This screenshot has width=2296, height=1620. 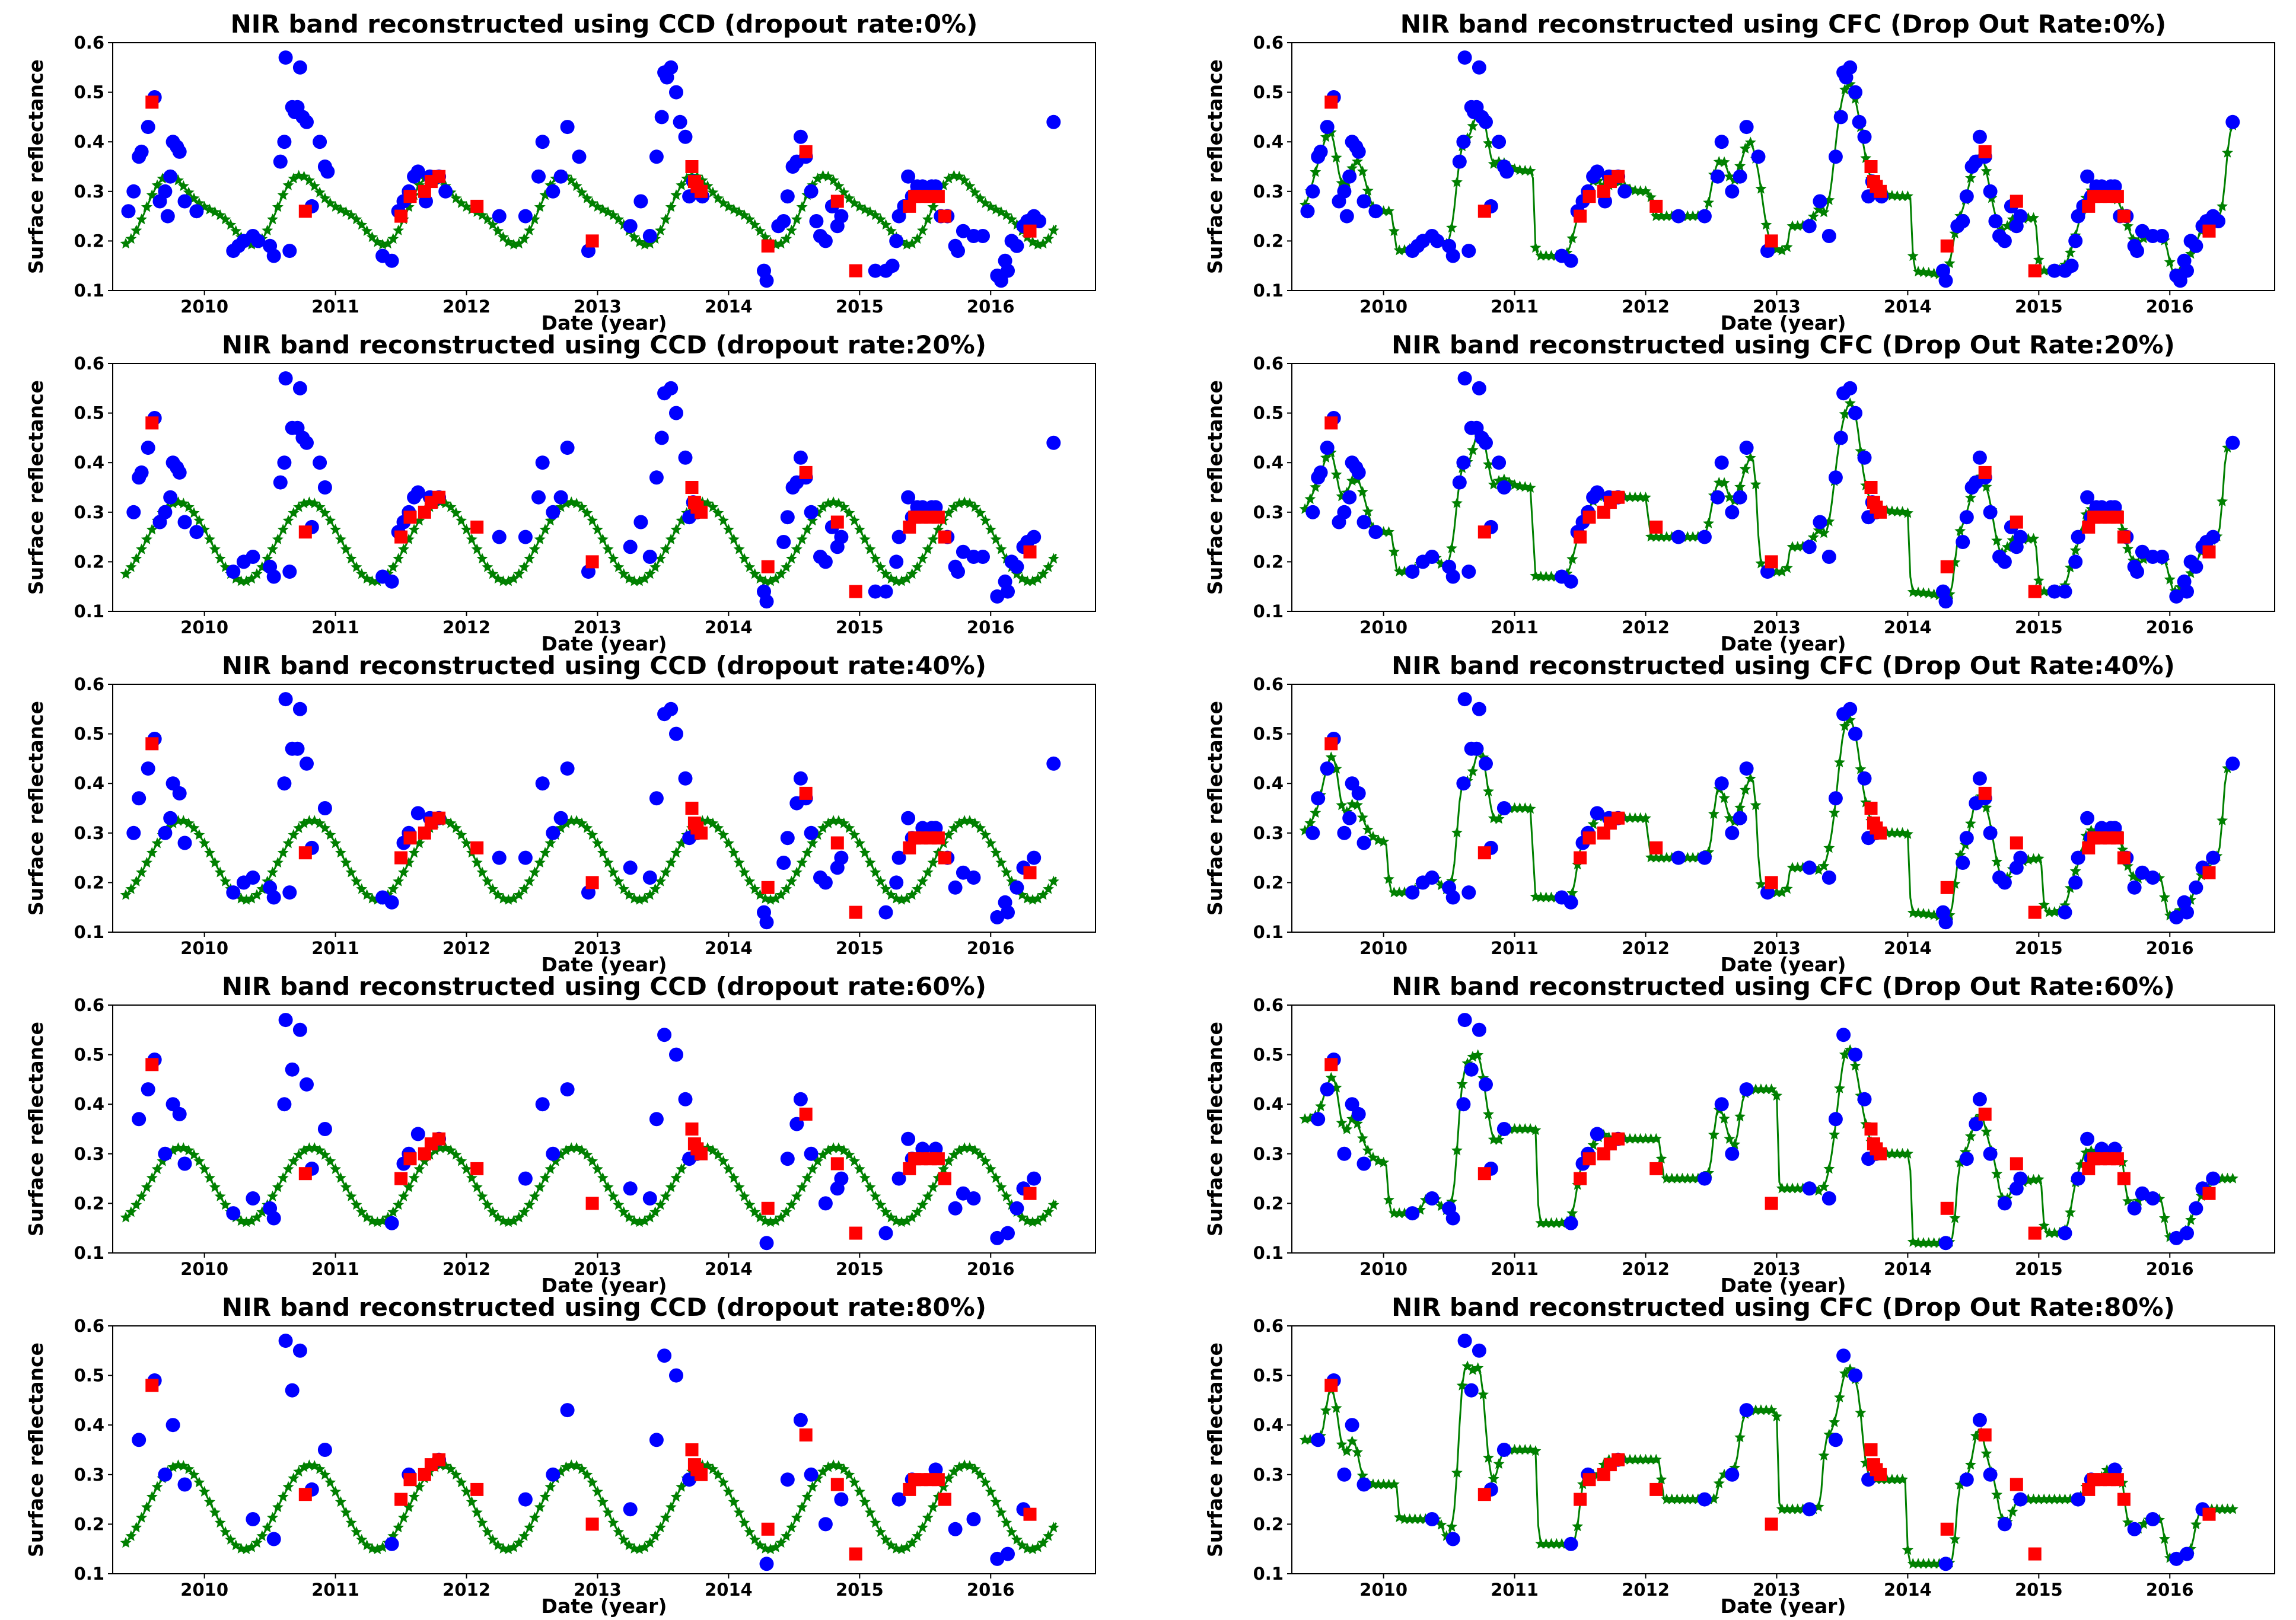 What do you see at coordinates (89, 1203) in the screenshot?
I see `y-tick-label: 0.2` at bounding box center [89, 1203].